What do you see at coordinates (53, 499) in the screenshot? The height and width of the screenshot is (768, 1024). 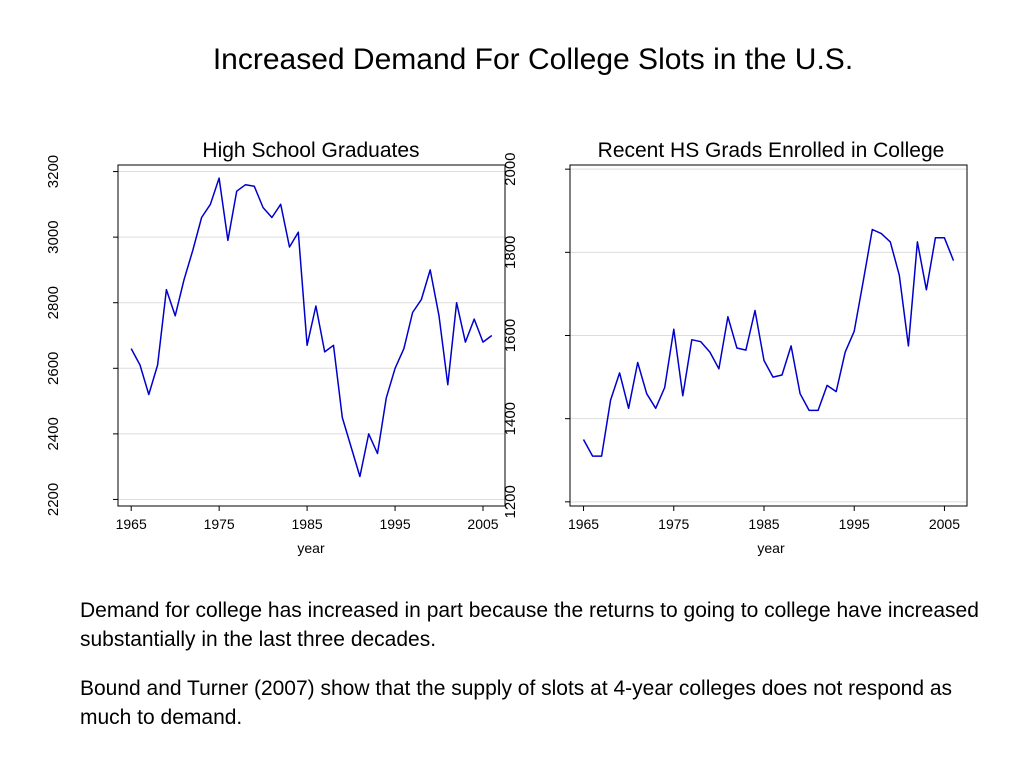 I see `chart-1-y-tick-label-2200: 2200` at bounding box center [53, 499].